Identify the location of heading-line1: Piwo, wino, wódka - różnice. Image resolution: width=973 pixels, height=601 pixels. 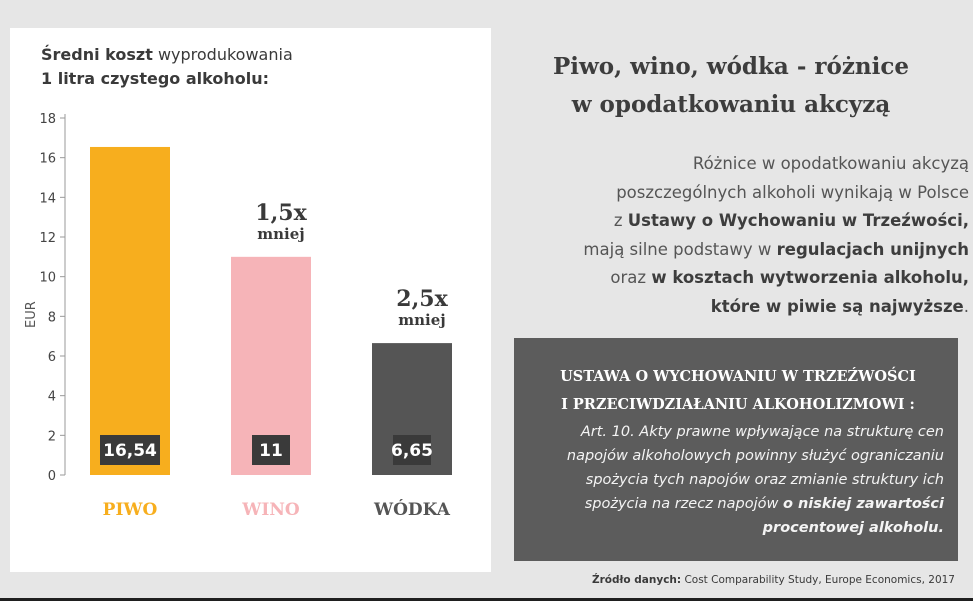
(731, 66).